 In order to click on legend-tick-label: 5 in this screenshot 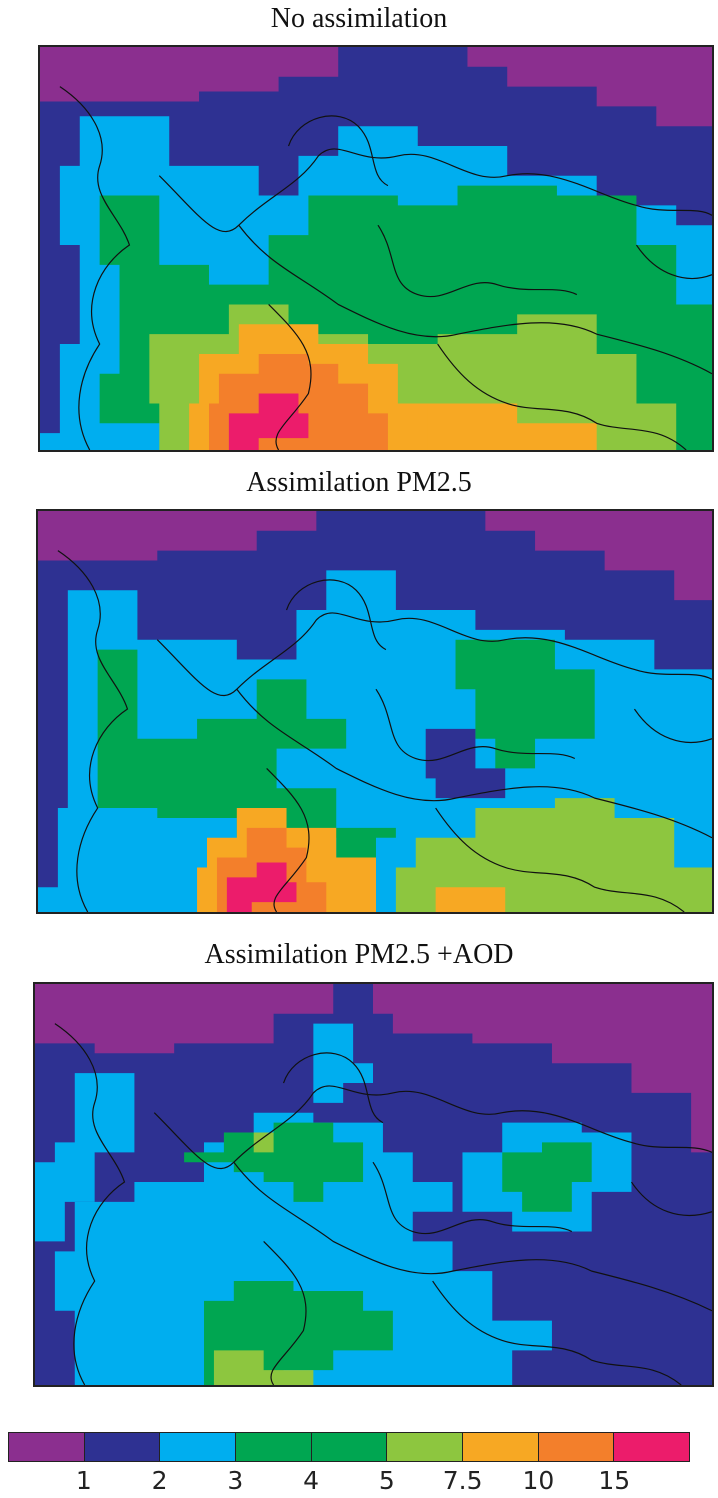, I will do `click(386, 1480)`.